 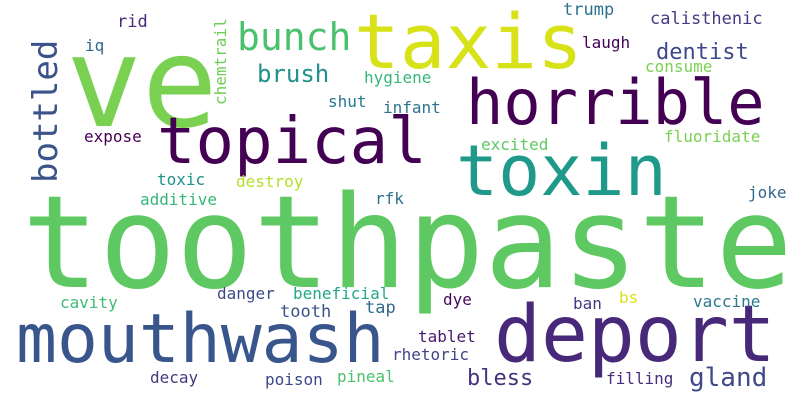 I want to click on word-excited: excited, so click(x=515, y=144).